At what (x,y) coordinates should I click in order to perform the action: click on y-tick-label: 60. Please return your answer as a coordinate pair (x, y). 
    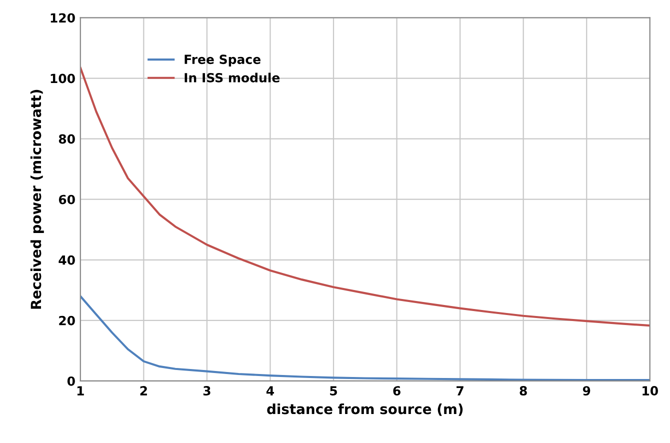
    Looking at the image, I should click on (66, 199).